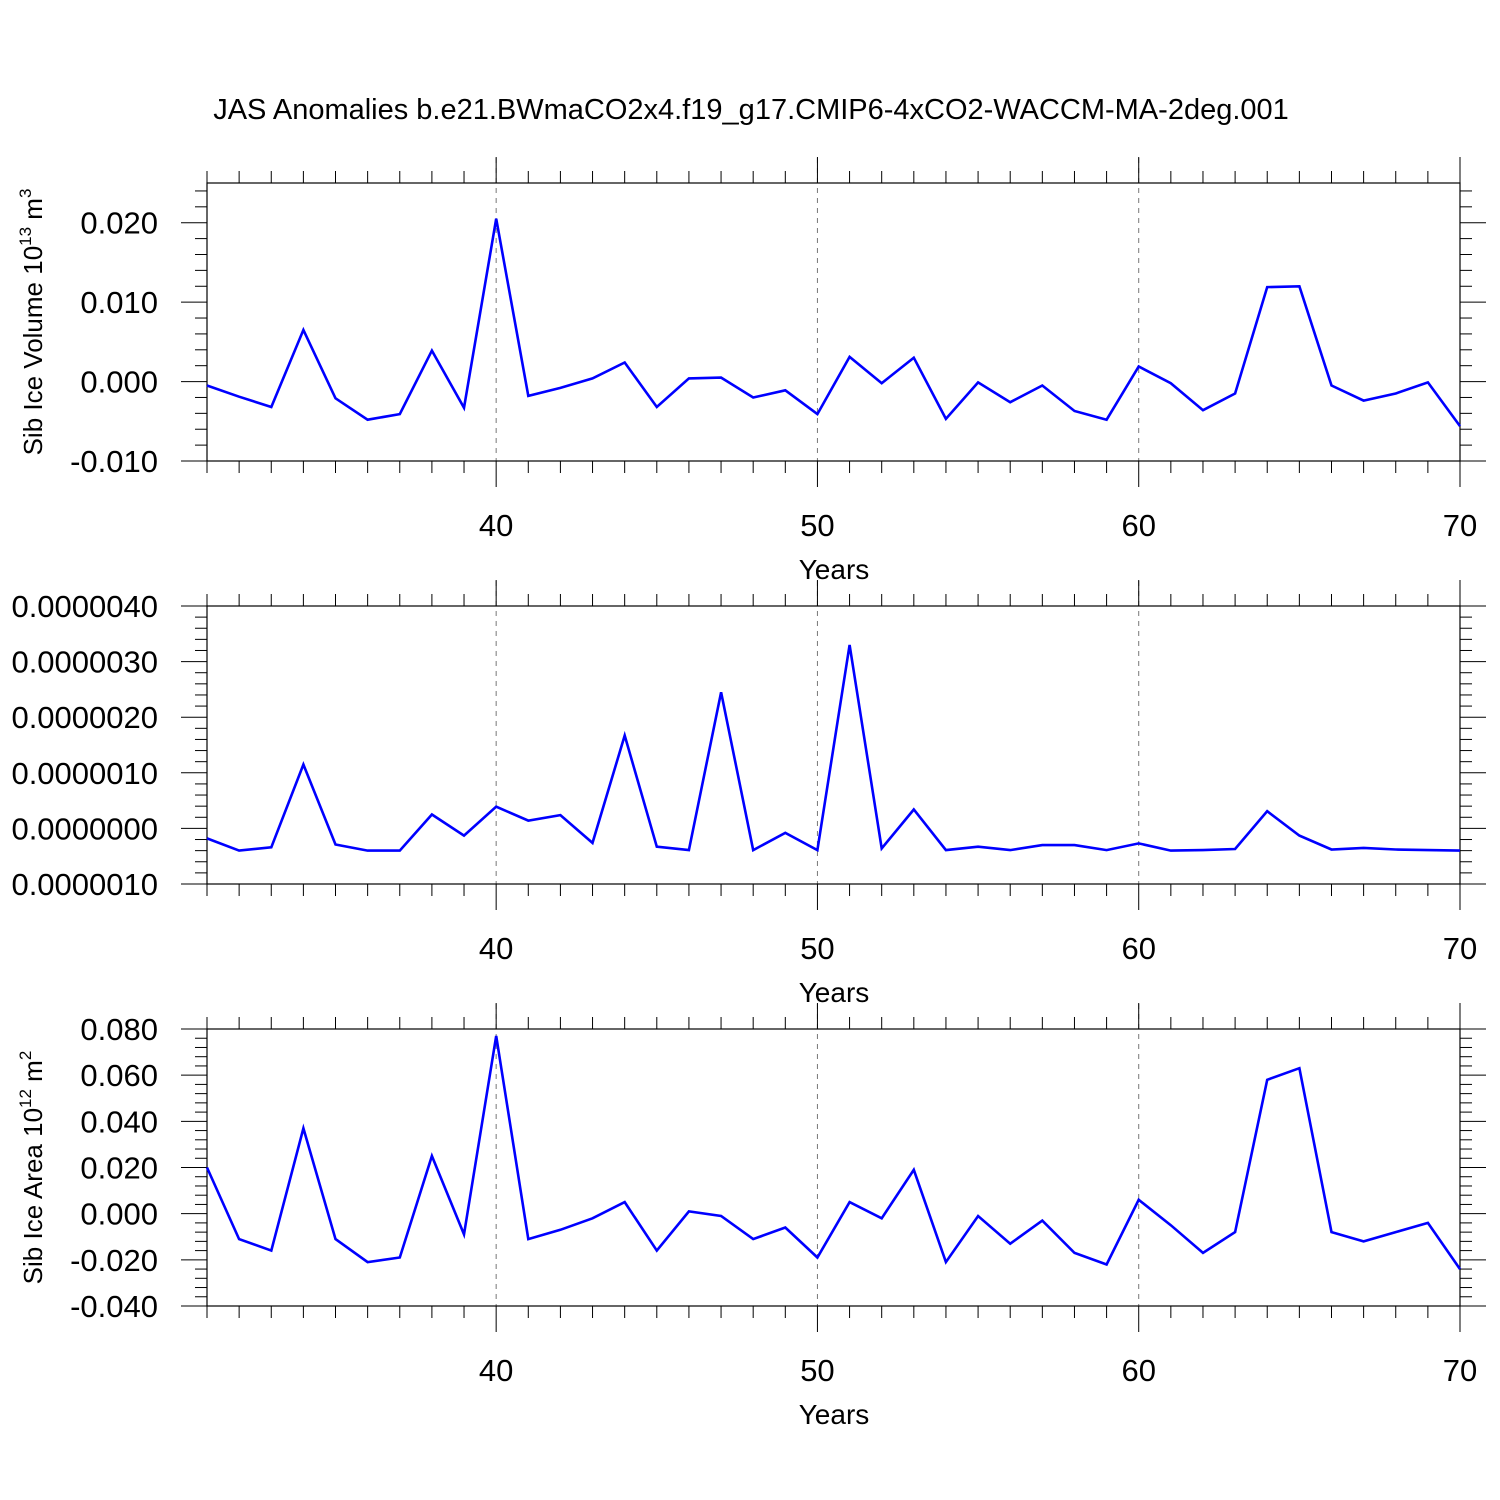 The width and height of the screenshot is (1500, 1500). I want to click on x-tick-label: 40, so click(496, 1370).